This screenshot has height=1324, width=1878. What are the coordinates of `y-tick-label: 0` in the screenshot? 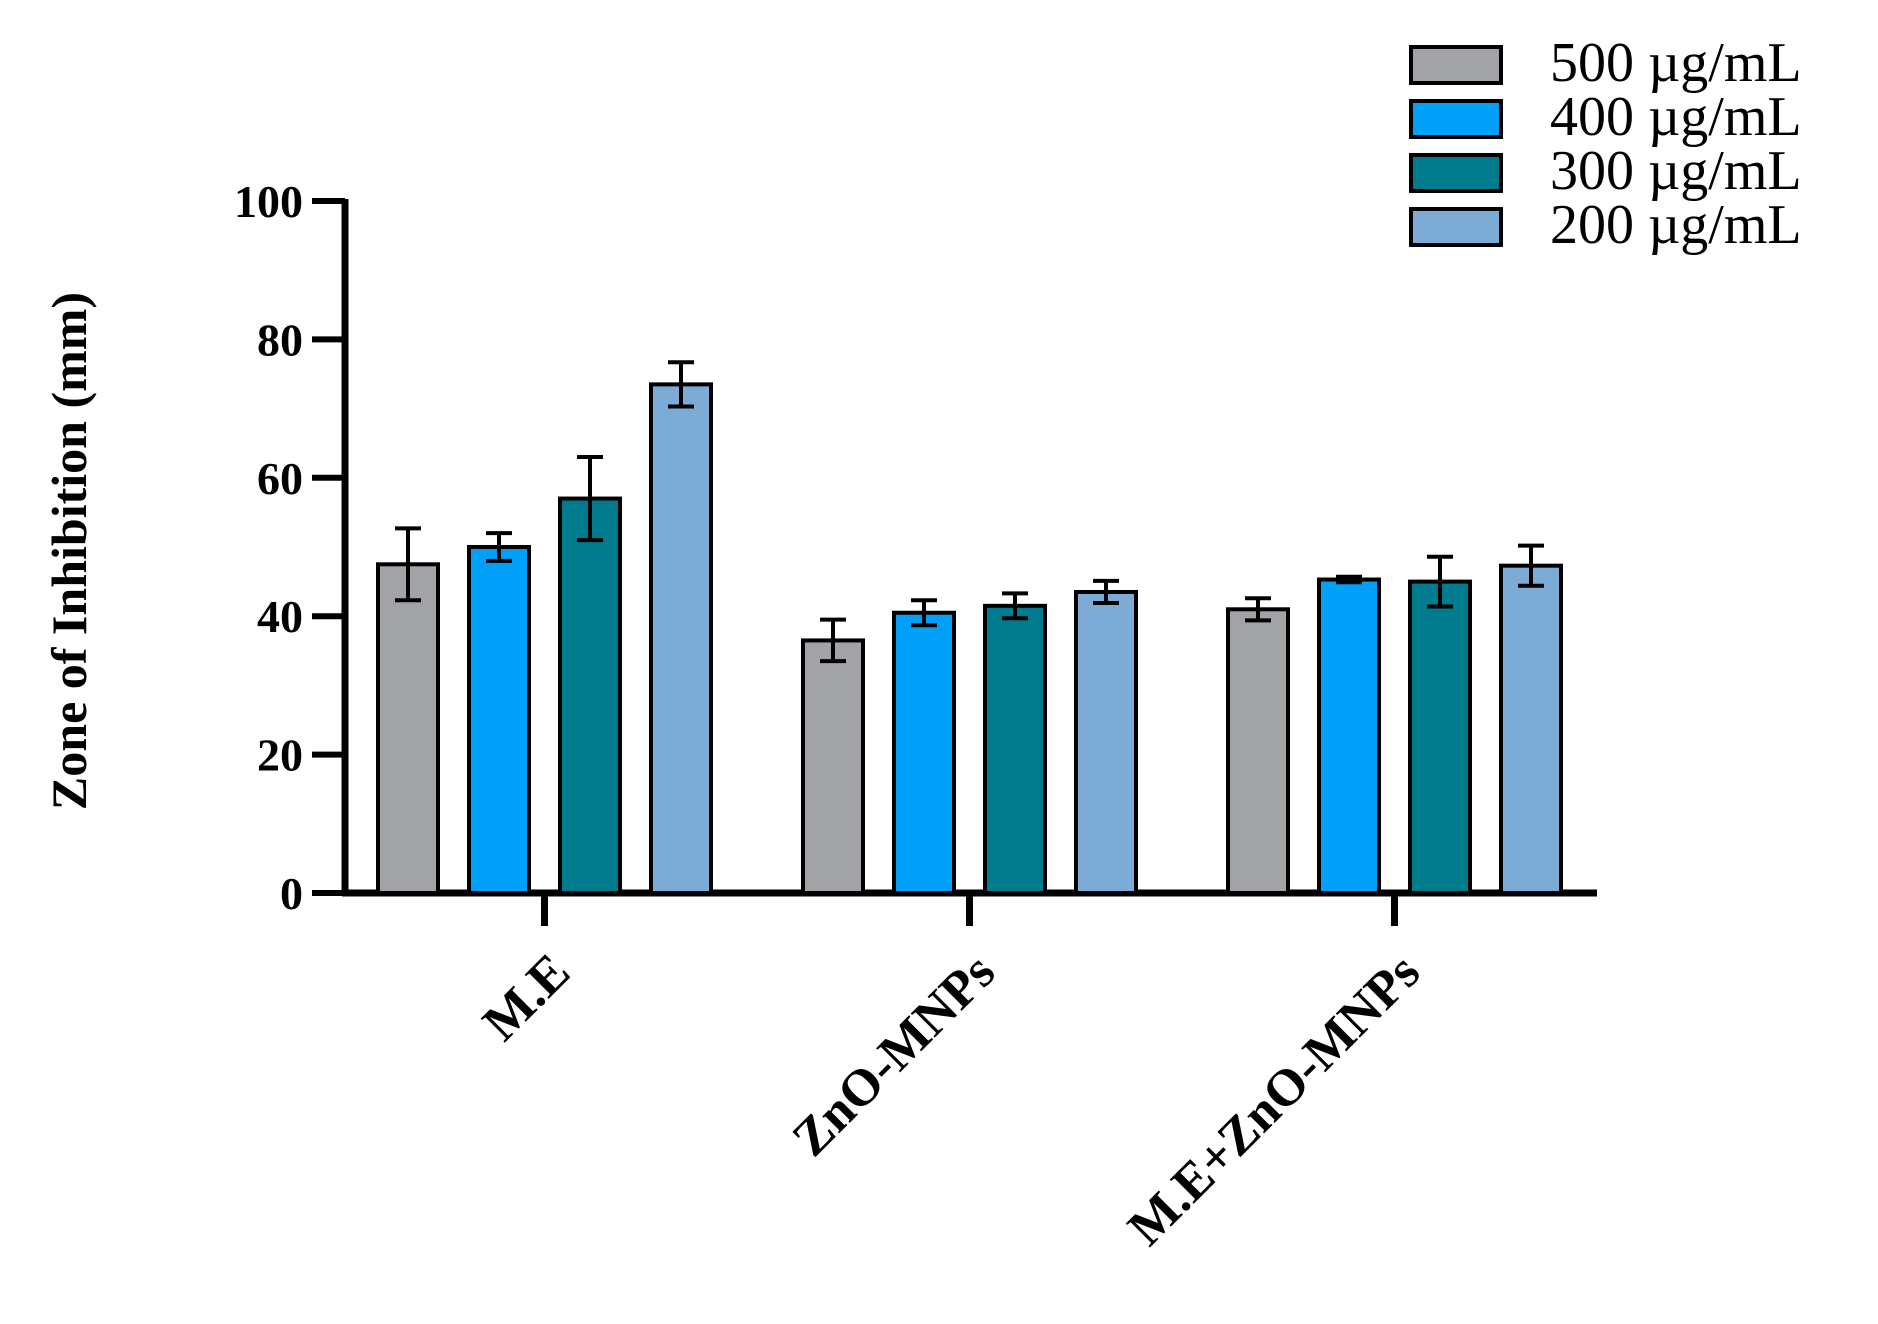 It's located at (291, 893).